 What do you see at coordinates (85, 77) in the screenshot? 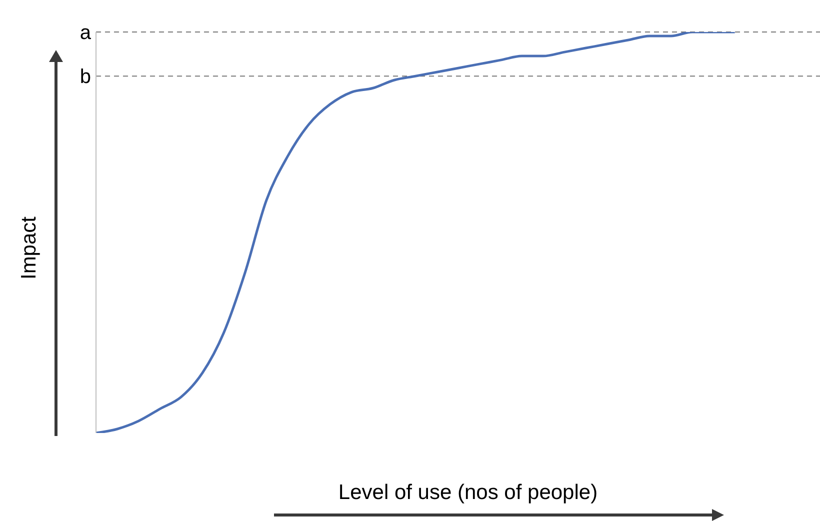
I see `ref-line-label: b` at bounding box center [85, 77].